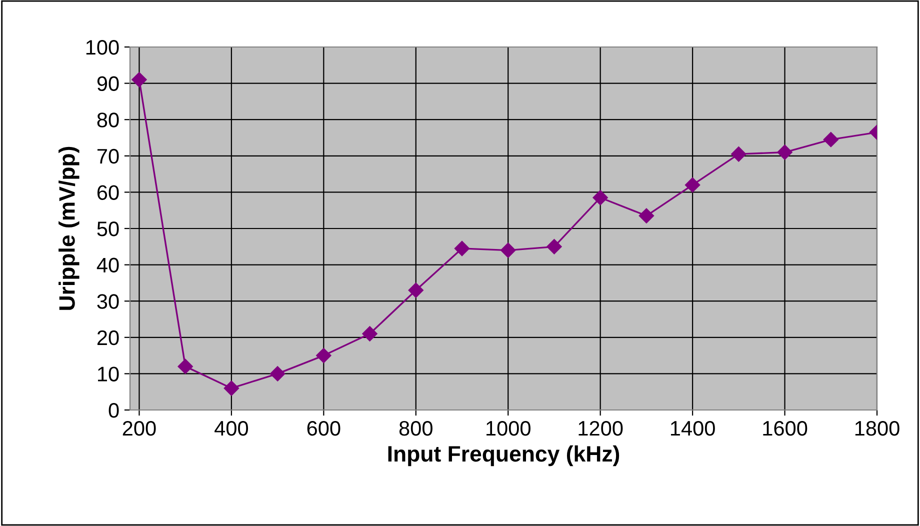 This screenshot has width=920, height=526. What do you see at coordinates (877, 428) in the screenshot?
I see `x-tick-label: 1800` at bounding box center [877, 428].